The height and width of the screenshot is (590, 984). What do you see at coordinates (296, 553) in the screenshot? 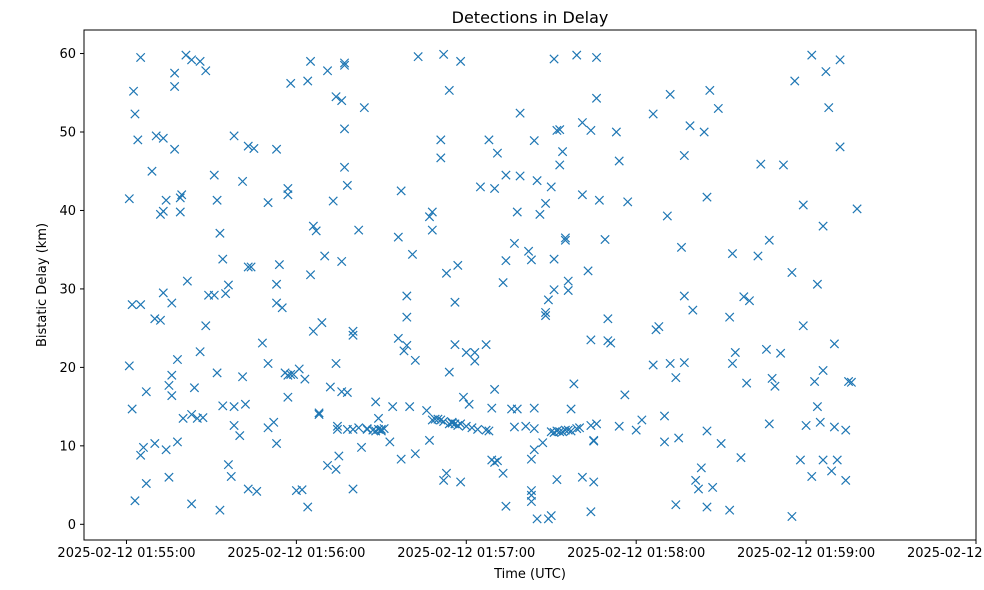
I see `x-tick-label: 2025-02-12 01:56:00` at bounding box center [296, 553].